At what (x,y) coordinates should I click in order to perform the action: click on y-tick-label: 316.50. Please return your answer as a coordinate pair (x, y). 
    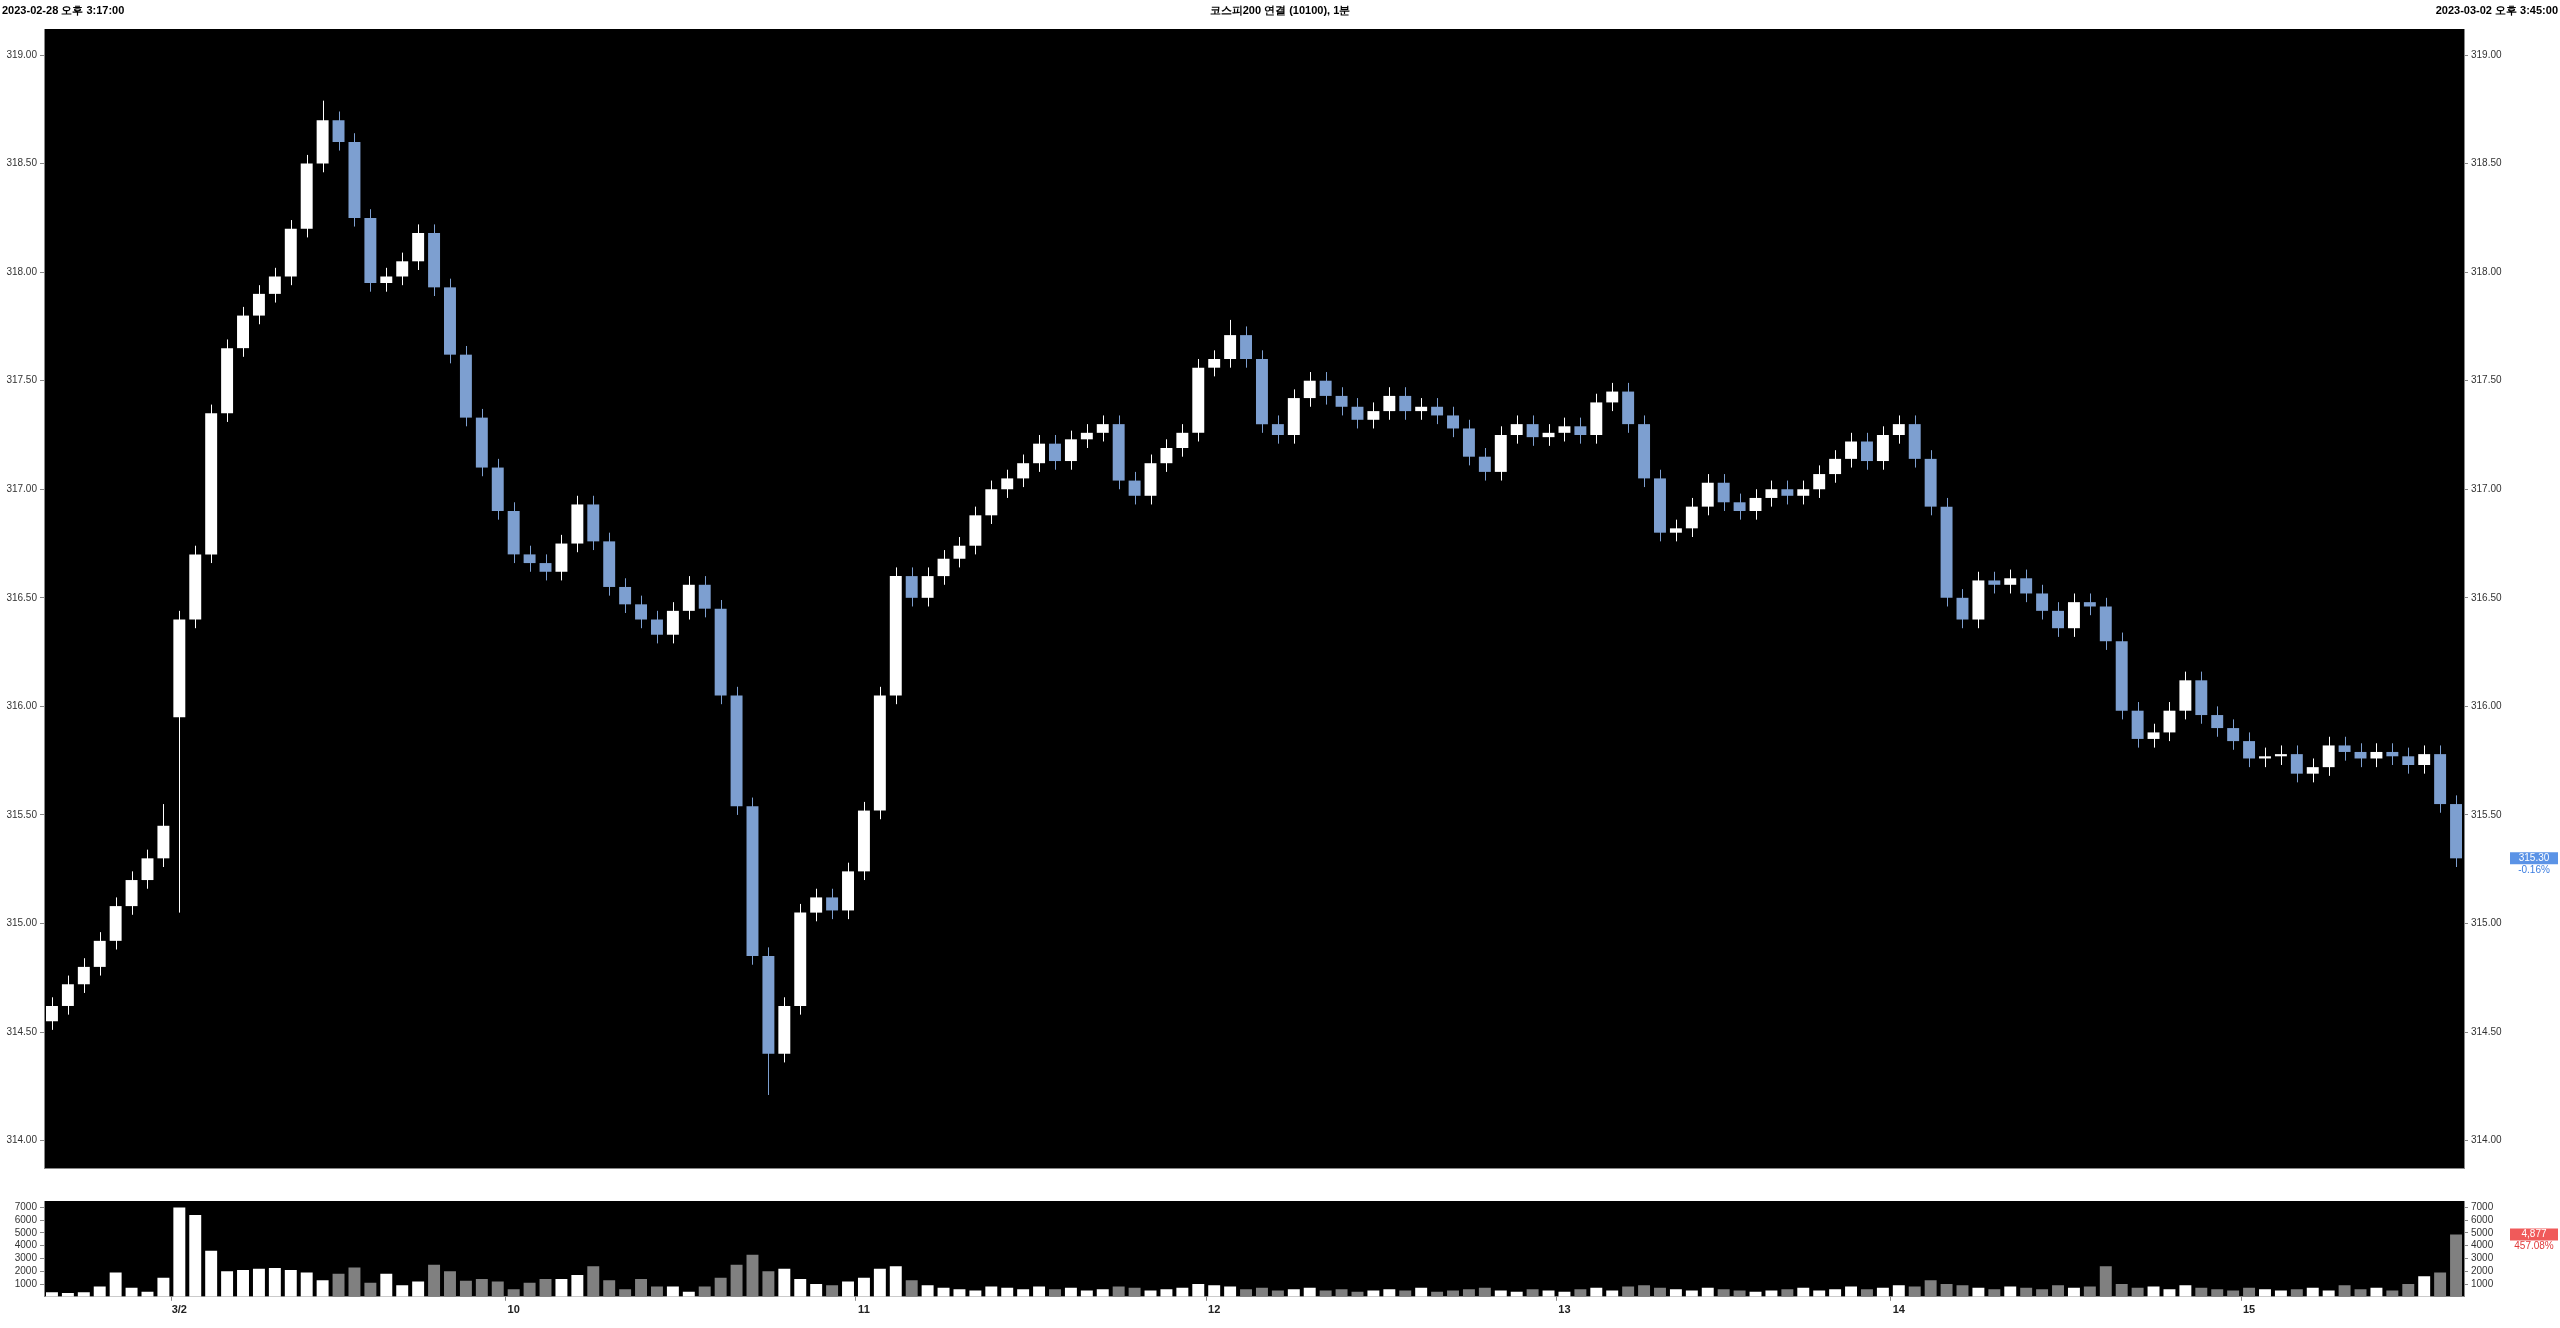
    Looking at the image, I should click on (22, 597).